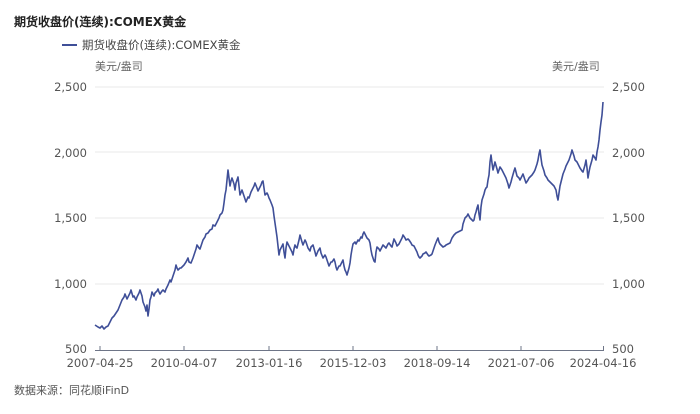 This screenshot has width=700, height=414. What do you see at coordinates (184, 363) in the screenshot?
I see `x-tick: 2010-04-07` at bounding box center [184, 363].